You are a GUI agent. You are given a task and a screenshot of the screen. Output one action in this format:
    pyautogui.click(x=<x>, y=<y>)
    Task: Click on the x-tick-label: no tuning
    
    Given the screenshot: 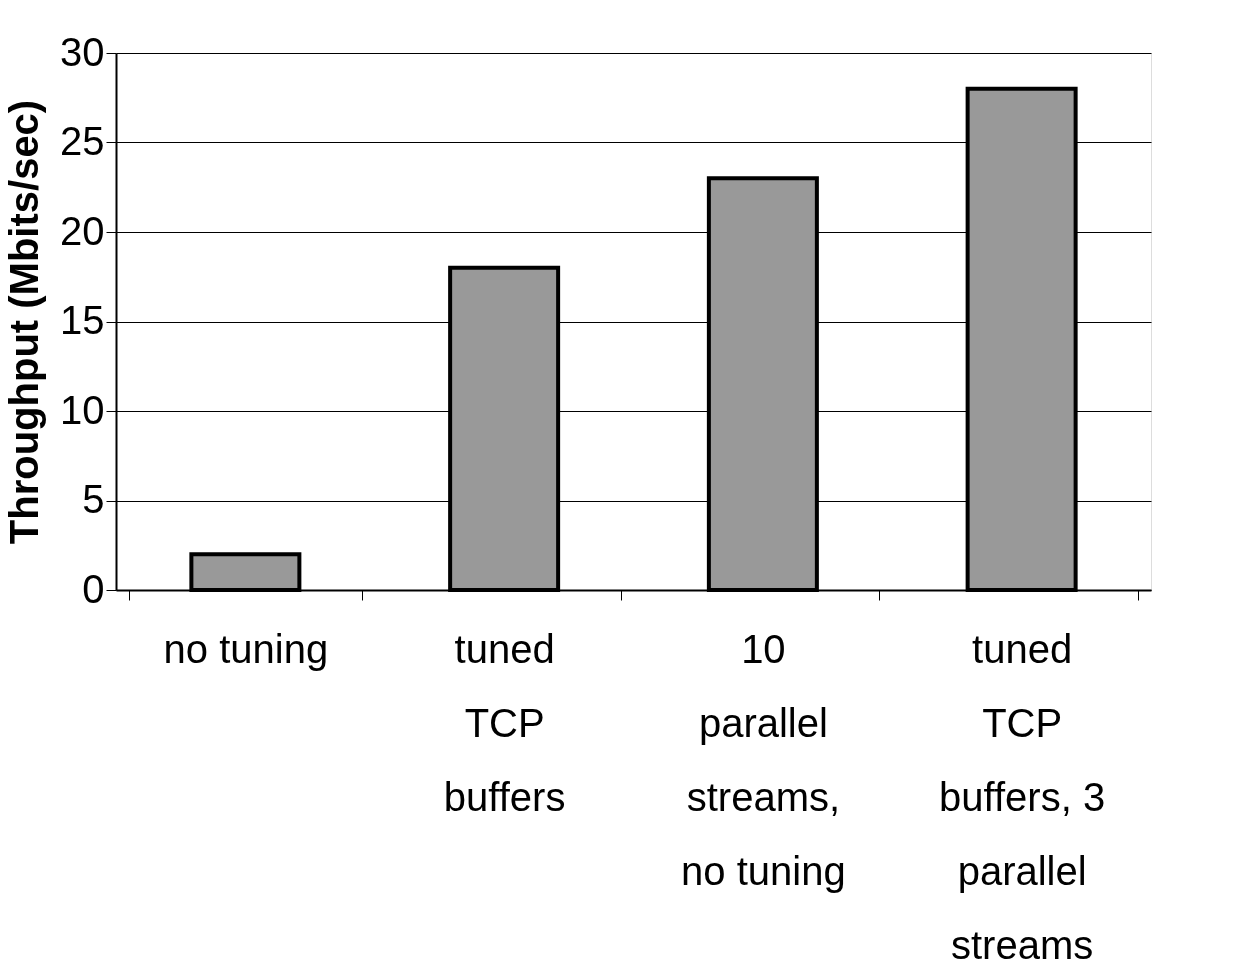 What is the action you would take?
    pyautogui.click(x=246, y=648)
    